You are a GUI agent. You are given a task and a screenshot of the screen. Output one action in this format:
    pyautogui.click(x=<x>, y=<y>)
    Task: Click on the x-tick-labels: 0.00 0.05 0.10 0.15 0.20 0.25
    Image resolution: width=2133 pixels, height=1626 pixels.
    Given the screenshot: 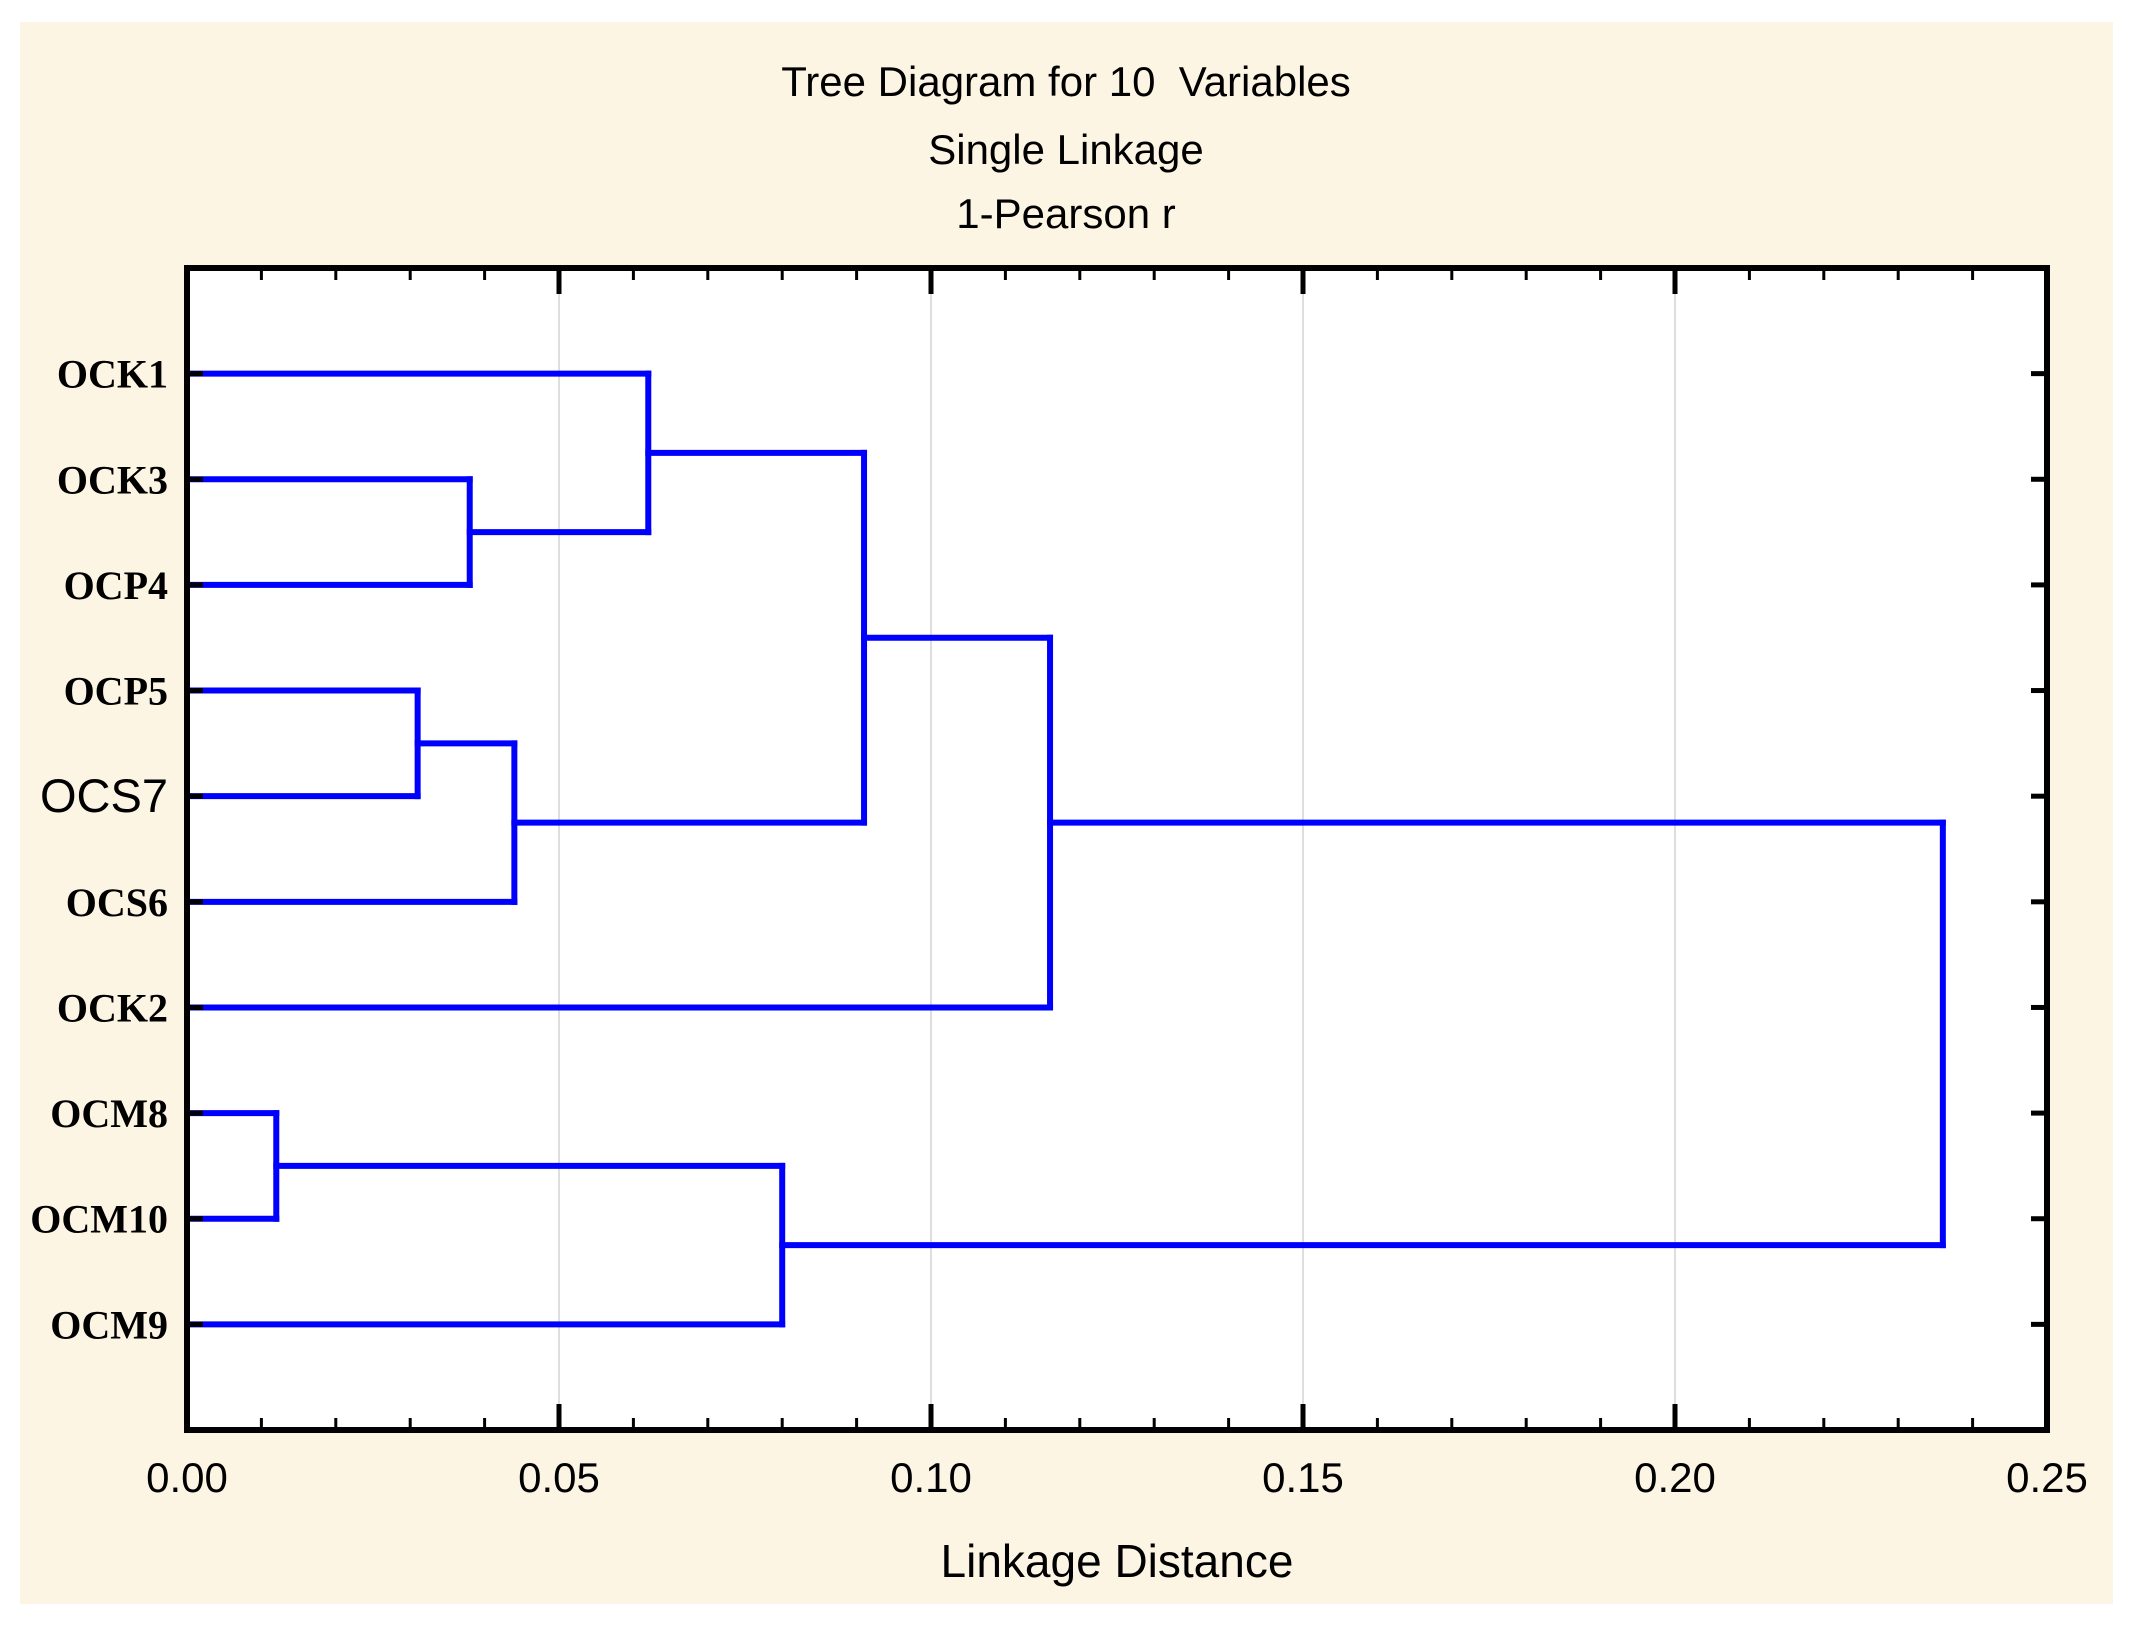 What is the action you would take?
    pyautogui.click(x=1117, y=1477)
    